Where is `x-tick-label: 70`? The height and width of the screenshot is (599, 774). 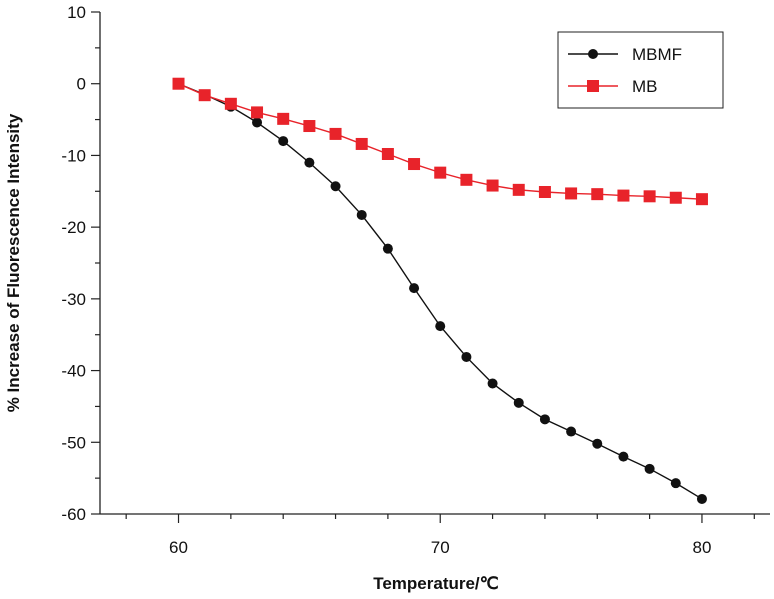
x-tick-label: 70 is located at coordinates (440, 547).